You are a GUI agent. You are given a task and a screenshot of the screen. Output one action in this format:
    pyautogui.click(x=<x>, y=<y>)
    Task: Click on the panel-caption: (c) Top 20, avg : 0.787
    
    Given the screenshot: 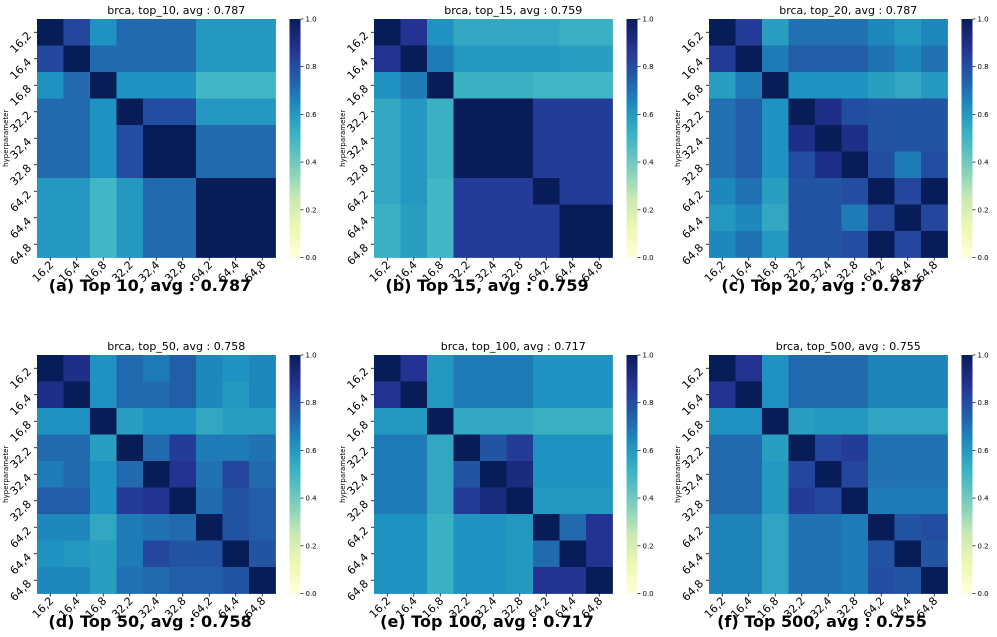 What is the action you would take?
    pyautogui.click(x=822, y=285)
    